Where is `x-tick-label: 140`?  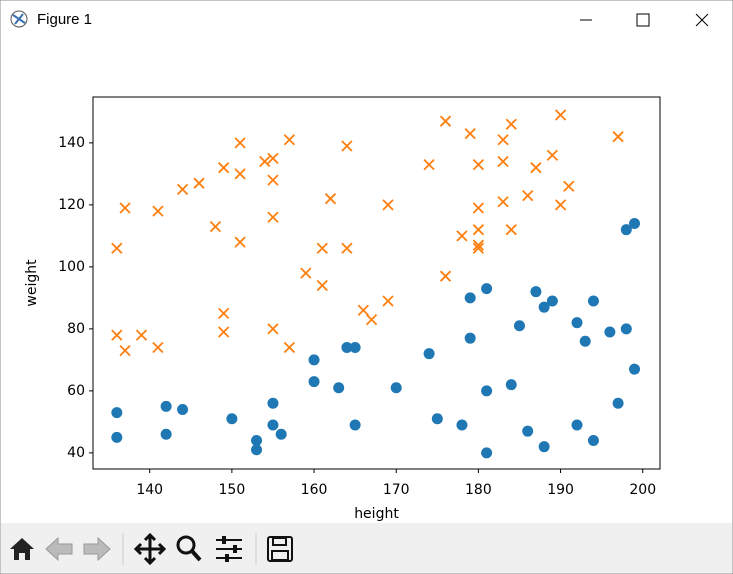
x-tick-label: 140 is located at coordinates (149, 490).